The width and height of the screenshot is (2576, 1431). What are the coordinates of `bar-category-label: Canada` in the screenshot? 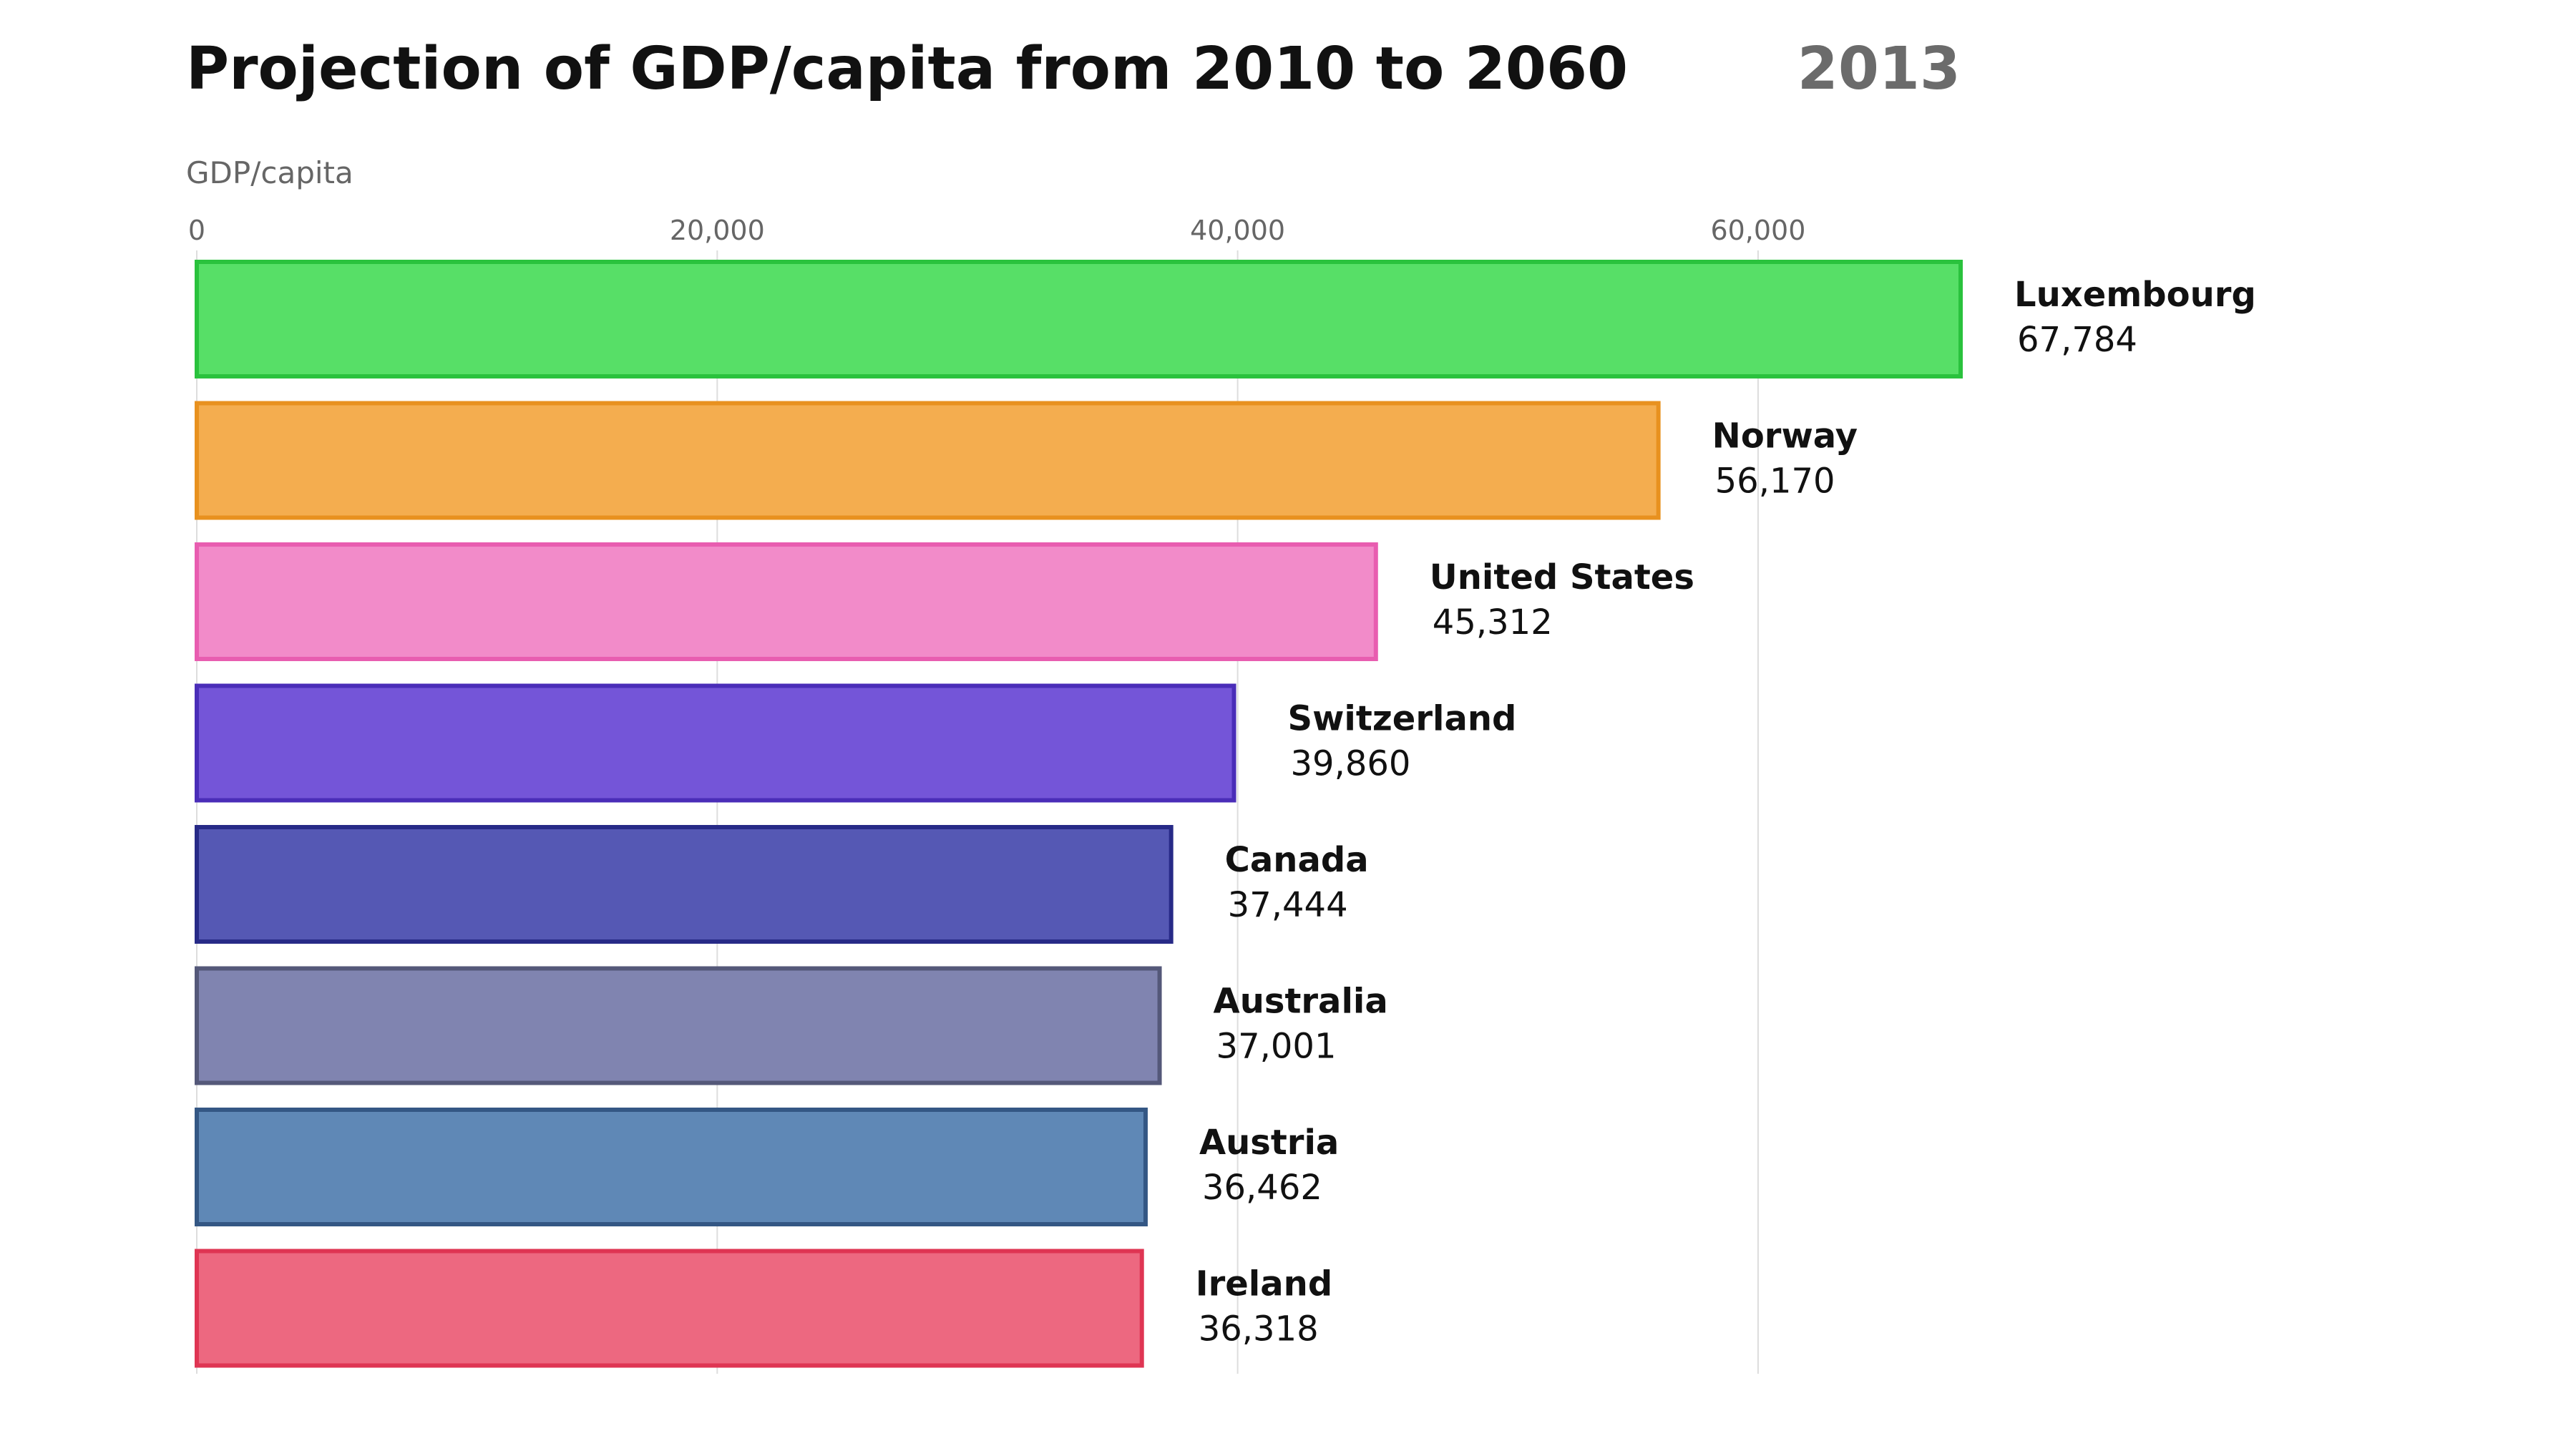 It's located at (1297, 860).